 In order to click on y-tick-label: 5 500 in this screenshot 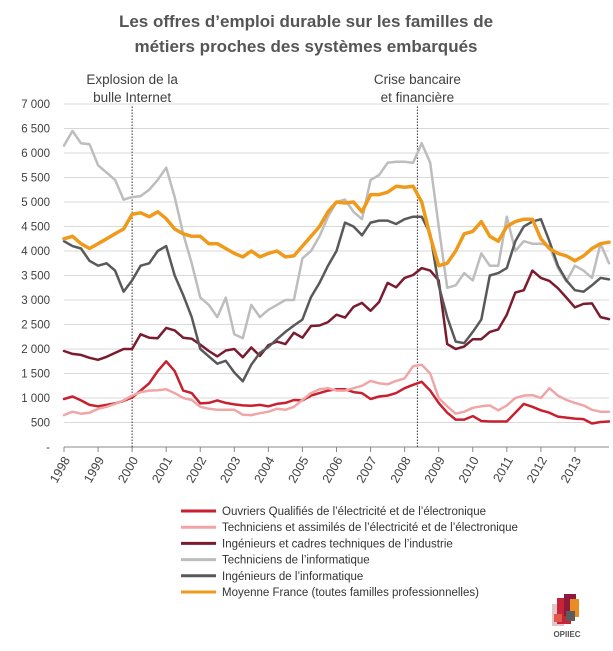, I will do `click(35, 179)`.